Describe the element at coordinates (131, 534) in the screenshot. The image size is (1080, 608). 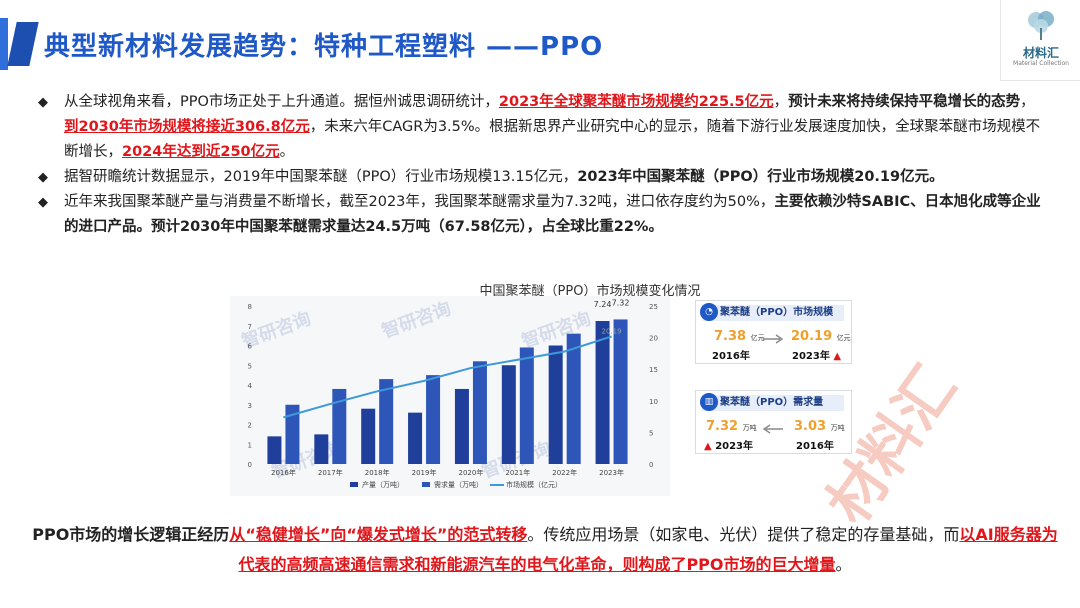
I see `bold-text: PPO市场的增长逻辑正经历` at that location.